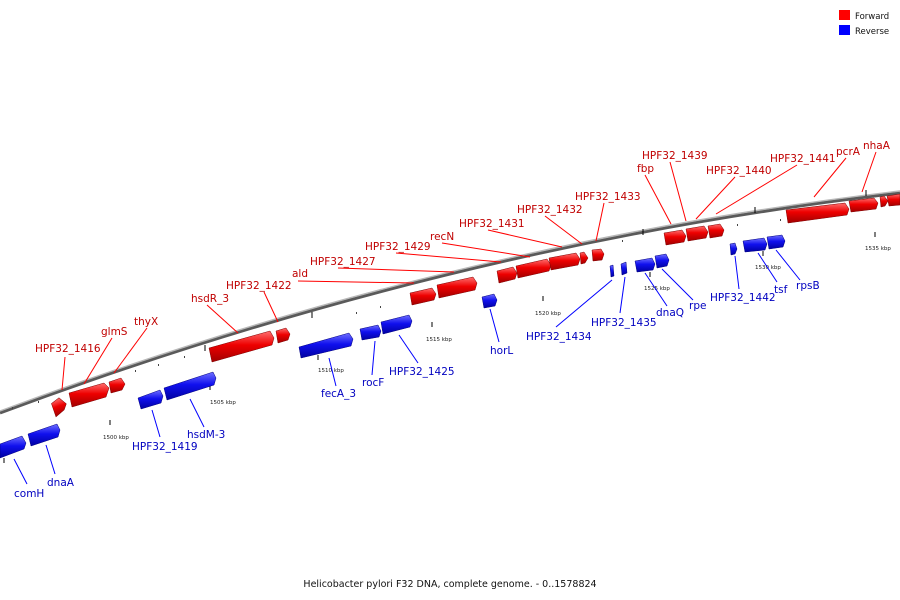  I want to click on gene-label-feca-3: fecA_3, so click(338, 394).